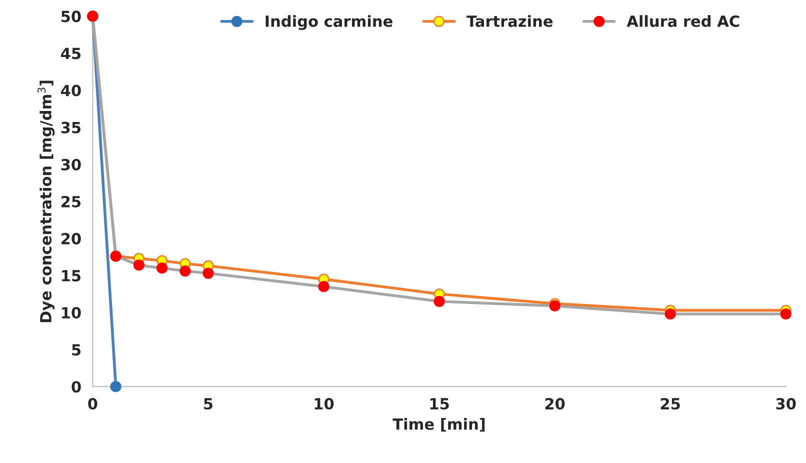 The width and height of the screenshot is (806, 463). I want to click on y-axis-title: Dye concentration [mg/dm$^{3}$], so click(46, 201).